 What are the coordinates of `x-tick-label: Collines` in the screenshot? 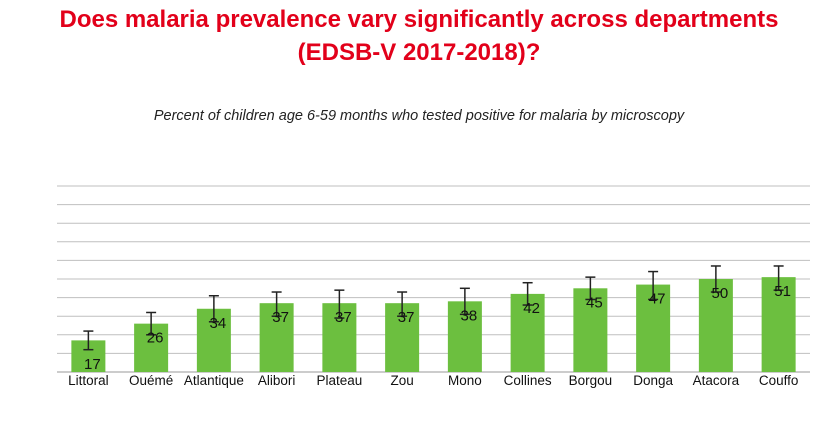 It's located at (528, 380).